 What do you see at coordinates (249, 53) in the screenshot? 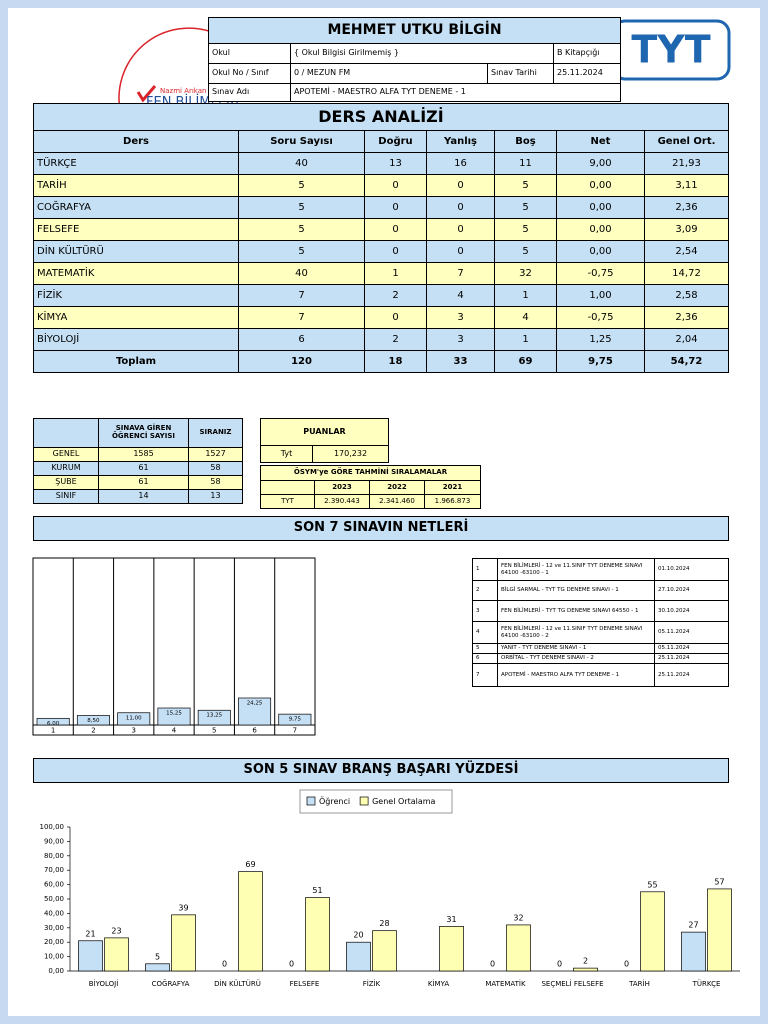
I see `info-label: Okul` at bounding box center [249, 53].